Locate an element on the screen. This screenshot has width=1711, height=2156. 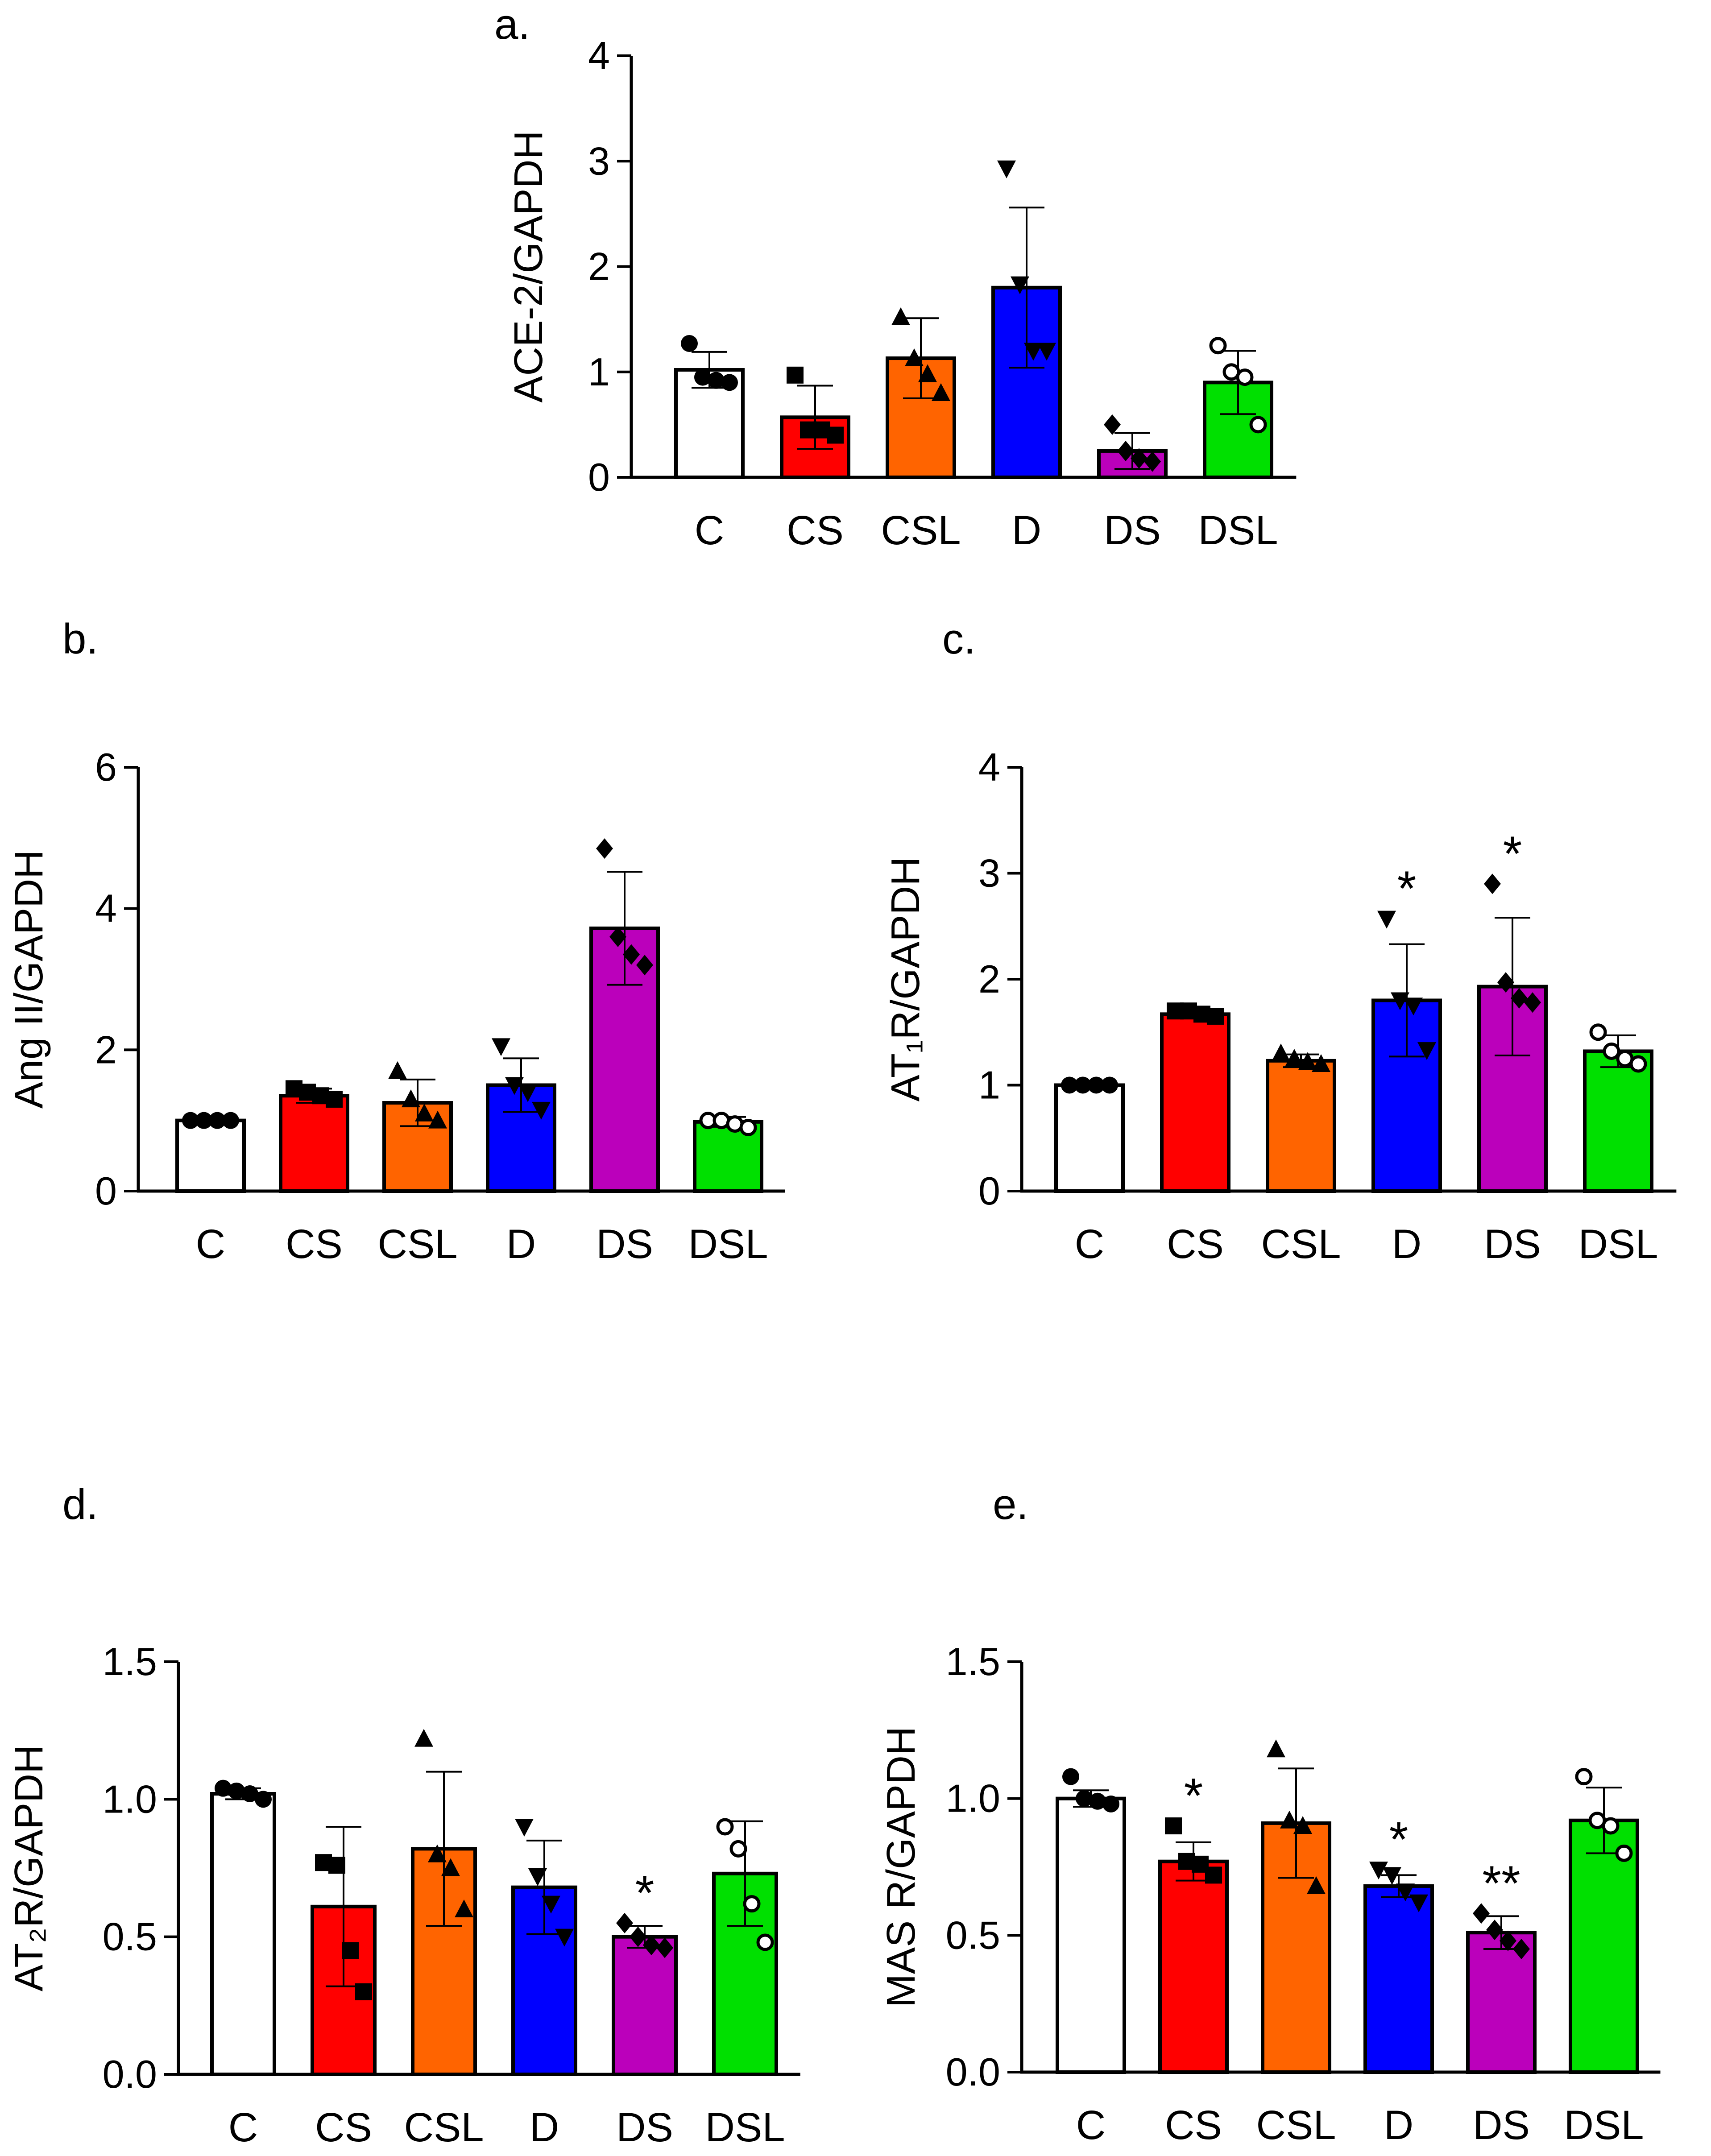
y-tick-label: 1.5 is located at coordinates (973, 1661).